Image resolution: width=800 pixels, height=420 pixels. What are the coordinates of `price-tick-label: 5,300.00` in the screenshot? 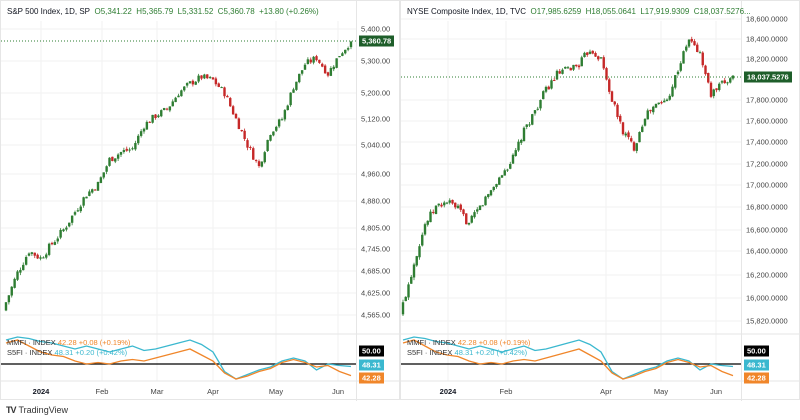 It's located at (376, 61).